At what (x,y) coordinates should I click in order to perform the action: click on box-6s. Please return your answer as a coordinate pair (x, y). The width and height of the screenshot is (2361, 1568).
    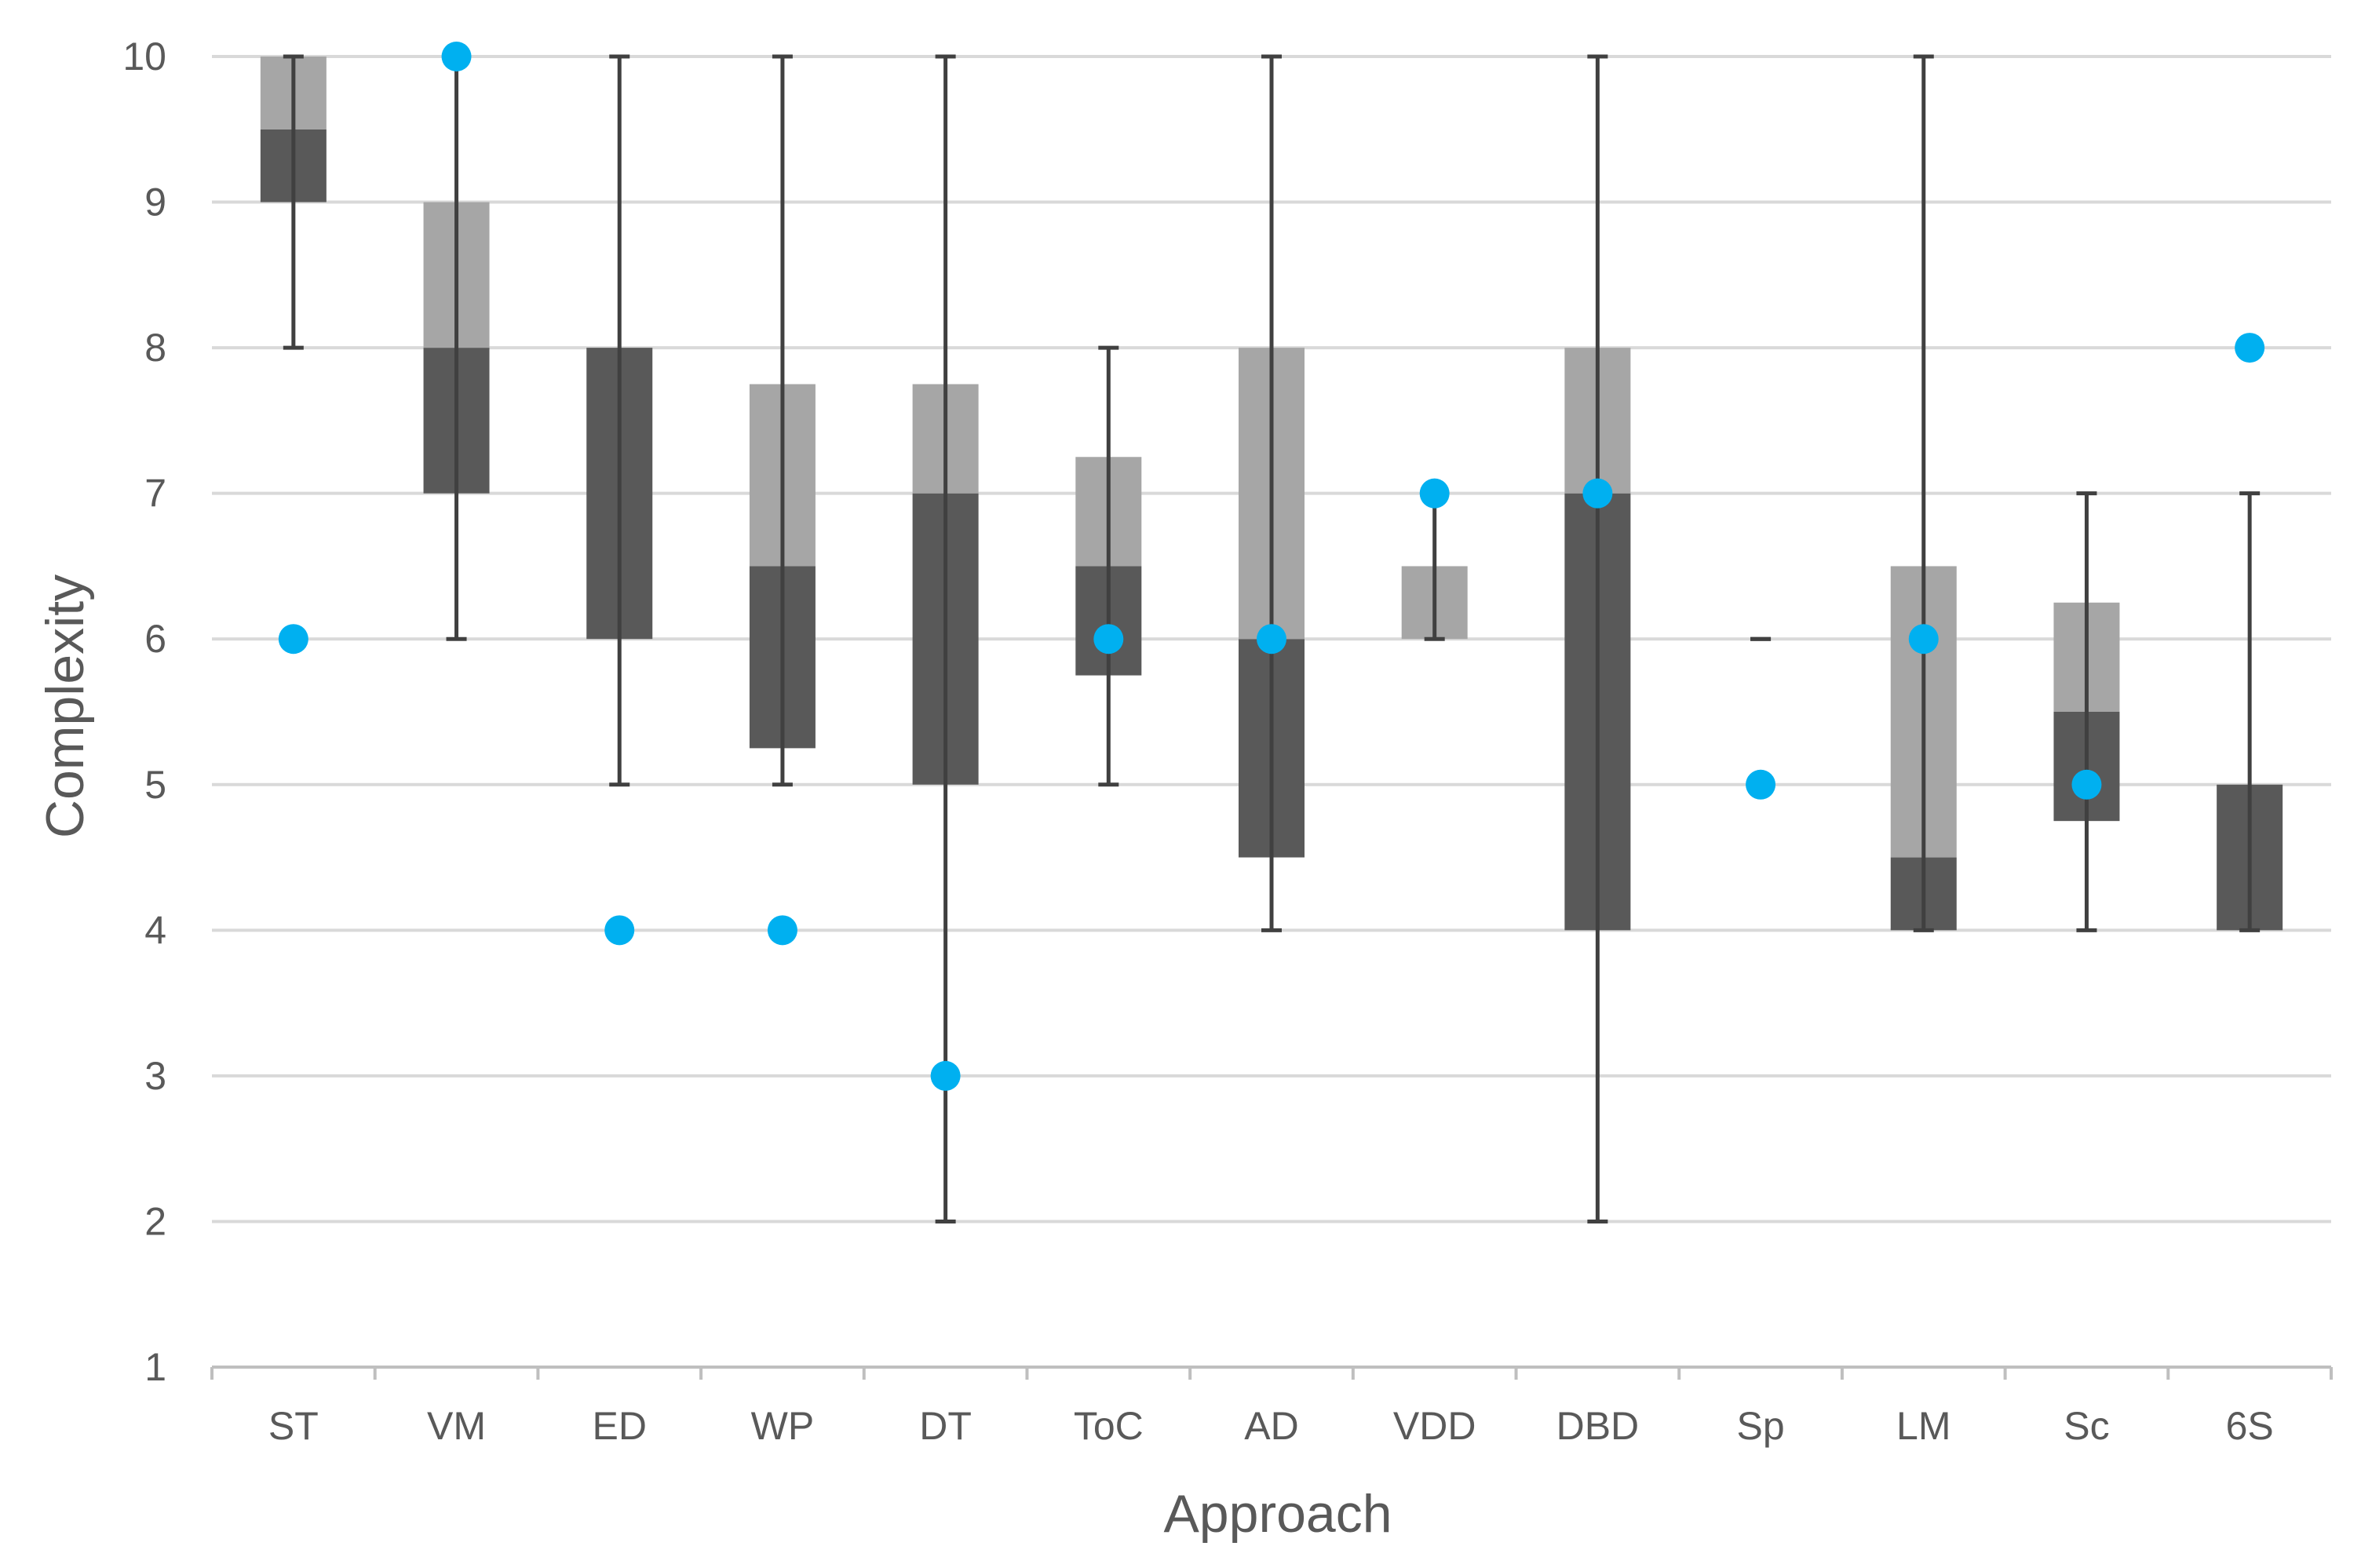
    Looking at the image, I should click on (2250, 711).